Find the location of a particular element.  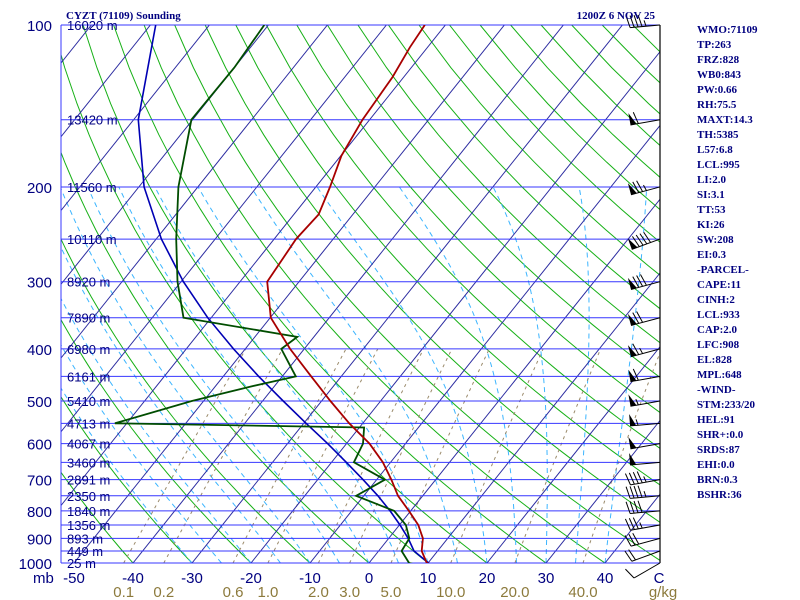

temperature-tick-label: -20 is located at coordinates (251, 578).